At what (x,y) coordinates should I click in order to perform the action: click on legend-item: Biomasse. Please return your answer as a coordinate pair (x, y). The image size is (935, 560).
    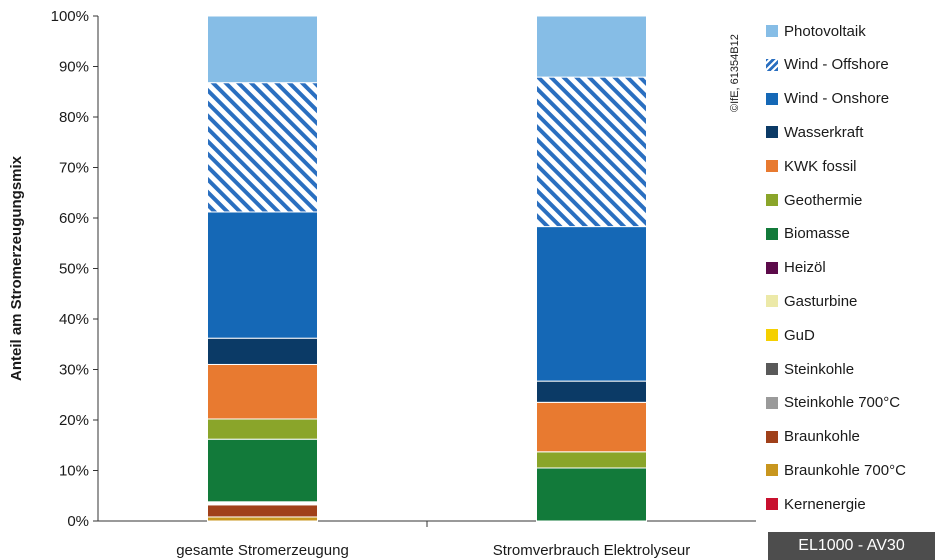
    Looking at the image, I should click on (808, 234).